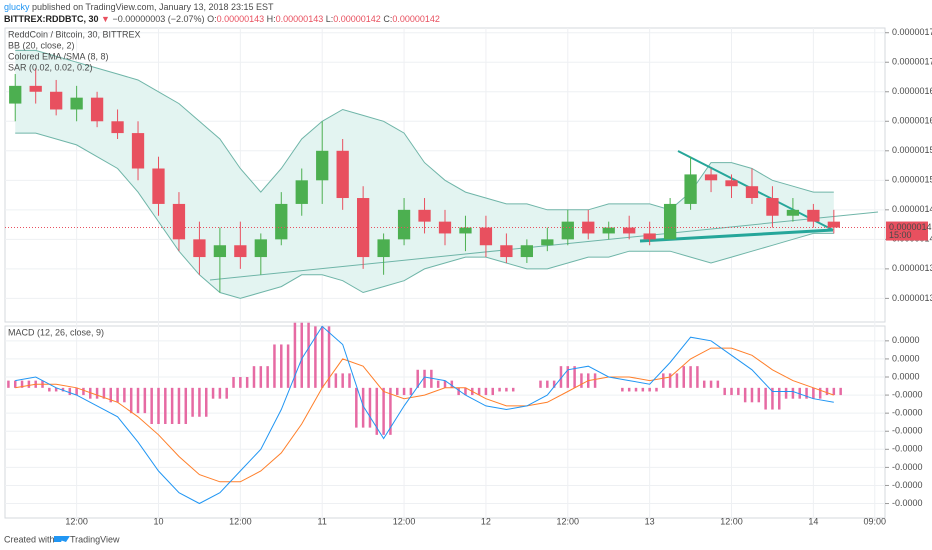 The image size is (932, 550). I want to click on y-tick-label: 0.00000135, so click(912, 268).